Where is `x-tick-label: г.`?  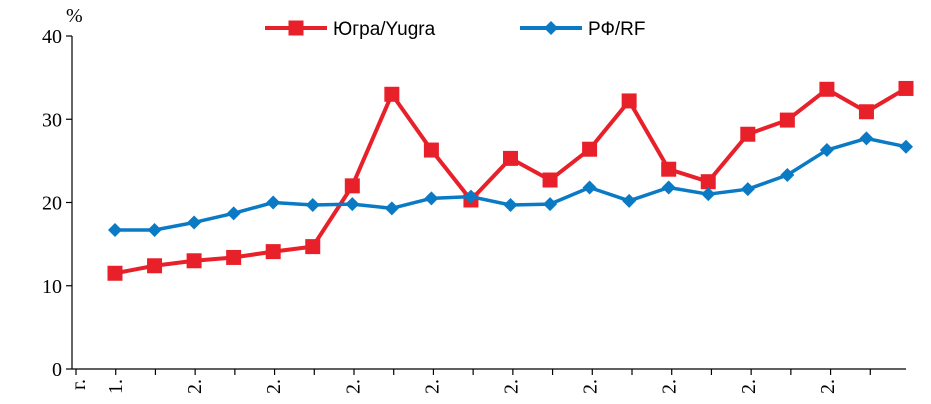
x-tick-label: г. is located at coordinates (79, 384).